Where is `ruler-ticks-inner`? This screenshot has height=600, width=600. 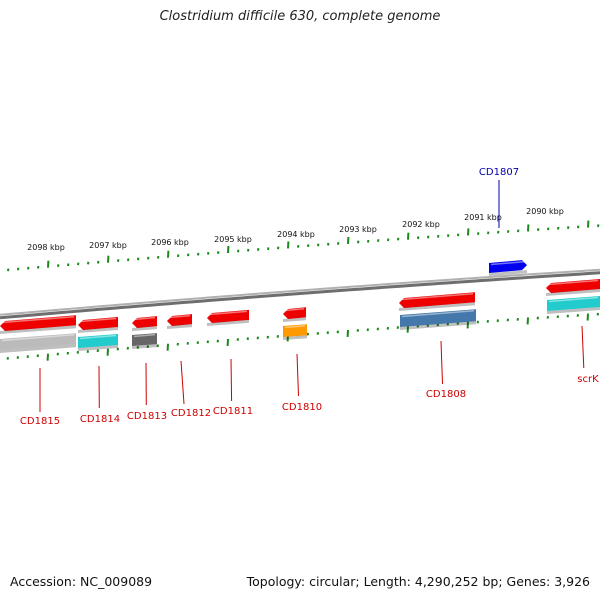
ruler-ticks-inner is located at coordinates (302, 336).